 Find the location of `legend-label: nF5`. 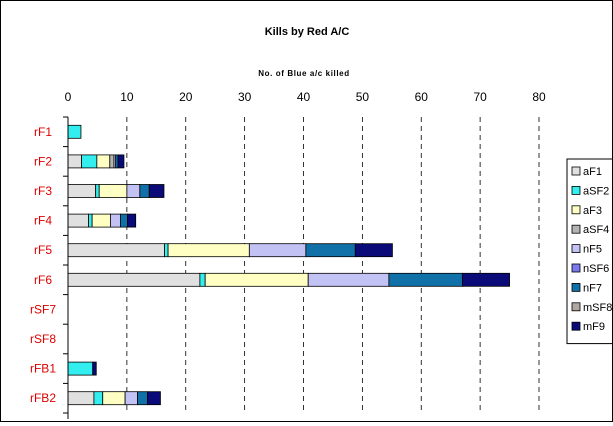

legend-label: nF5 is located at coordinates (592, 250).